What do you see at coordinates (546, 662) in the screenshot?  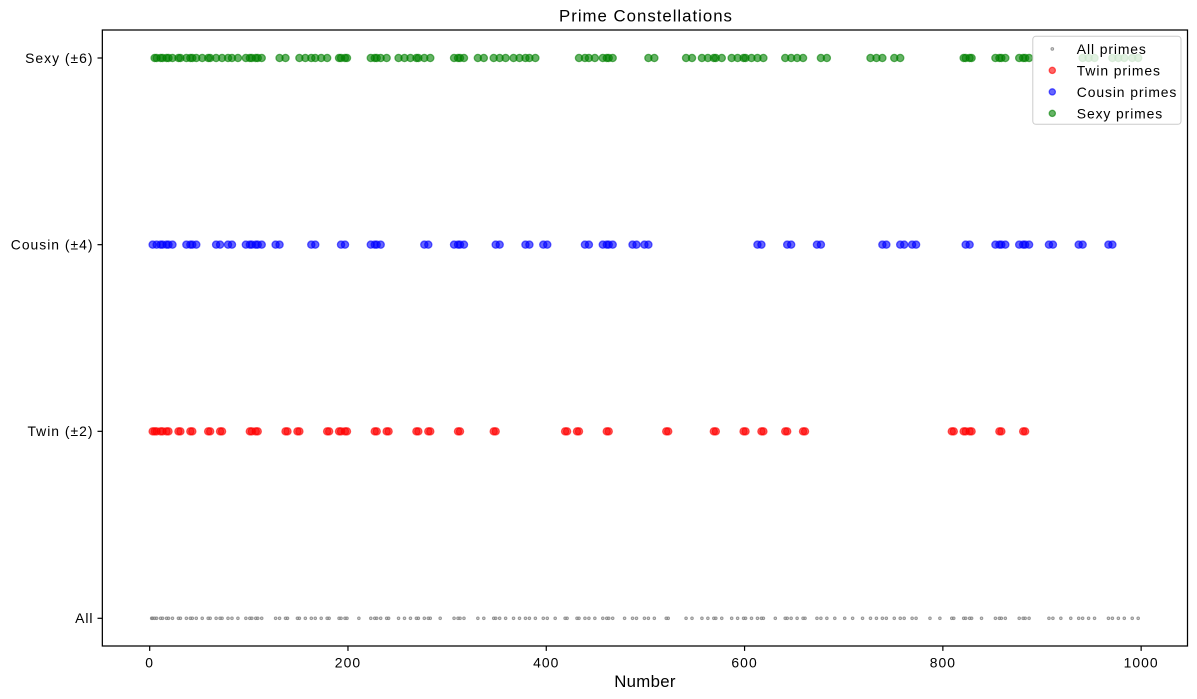 I see `svg-text: 400` at bounding box center [546, 662].